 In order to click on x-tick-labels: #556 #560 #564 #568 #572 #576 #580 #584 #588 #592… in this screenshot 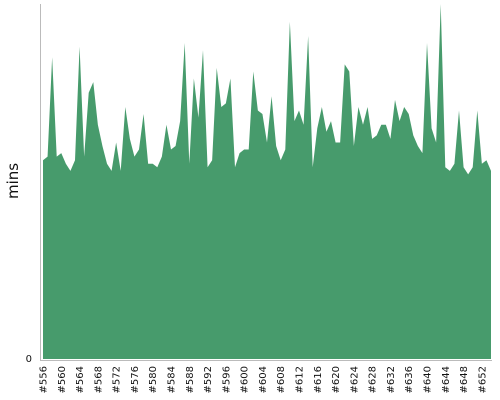, I will do `click(264, 379)`.